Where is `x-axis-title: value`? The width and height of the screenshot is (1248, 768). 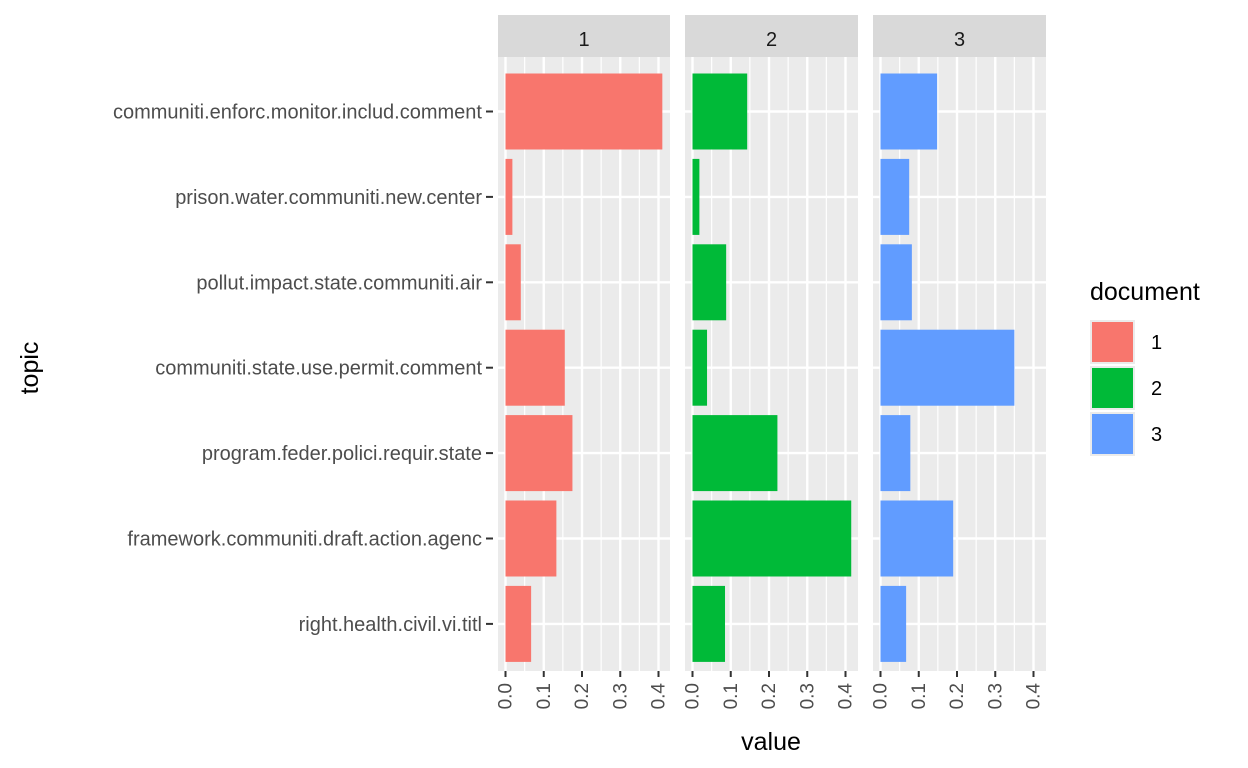 x-axis-title: value is located at coordinates (771, 742).